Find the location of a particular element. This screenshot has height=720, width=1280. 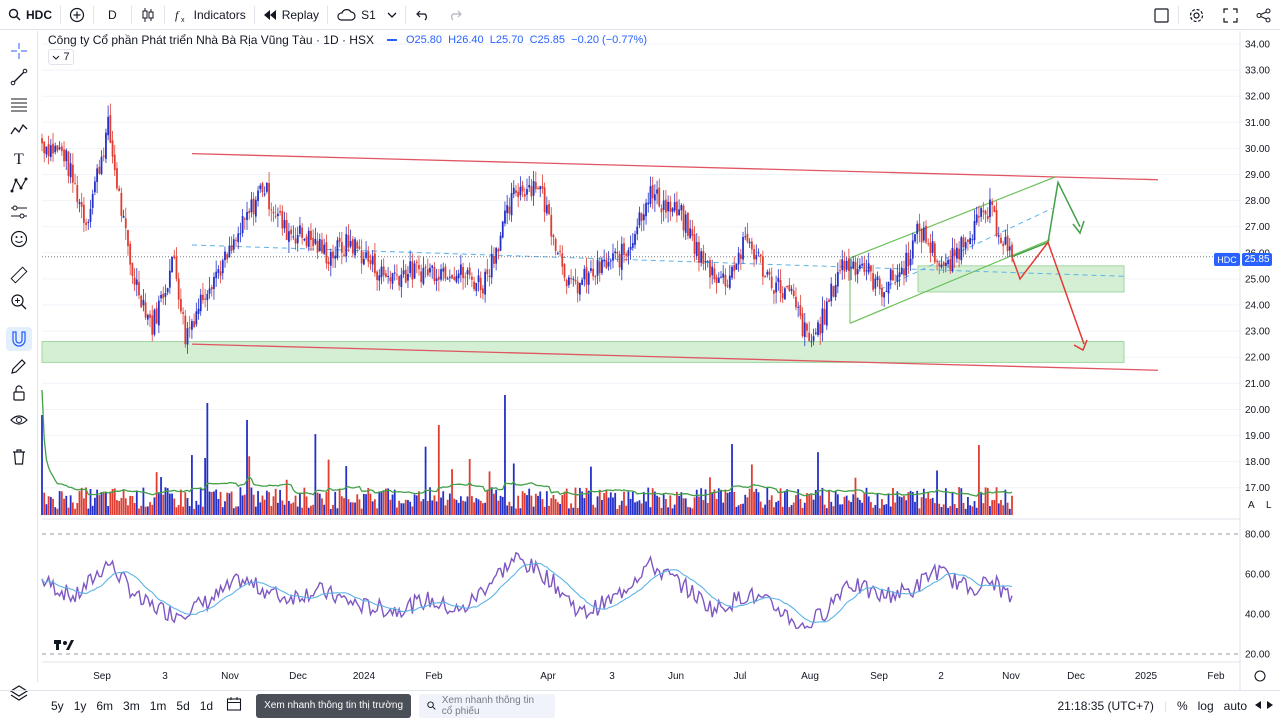

range-1m: 1m is located at coordinates (158, 705).